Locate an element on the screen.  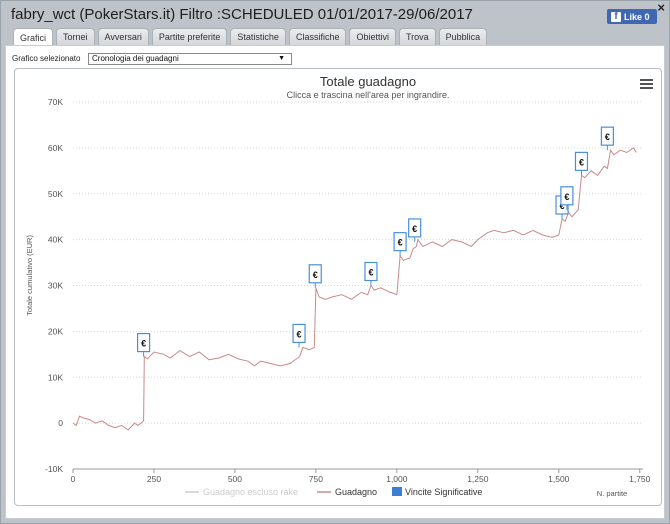
y-axis-title: Totale cumulativo (EUR) is located at coordinates (29, 275).